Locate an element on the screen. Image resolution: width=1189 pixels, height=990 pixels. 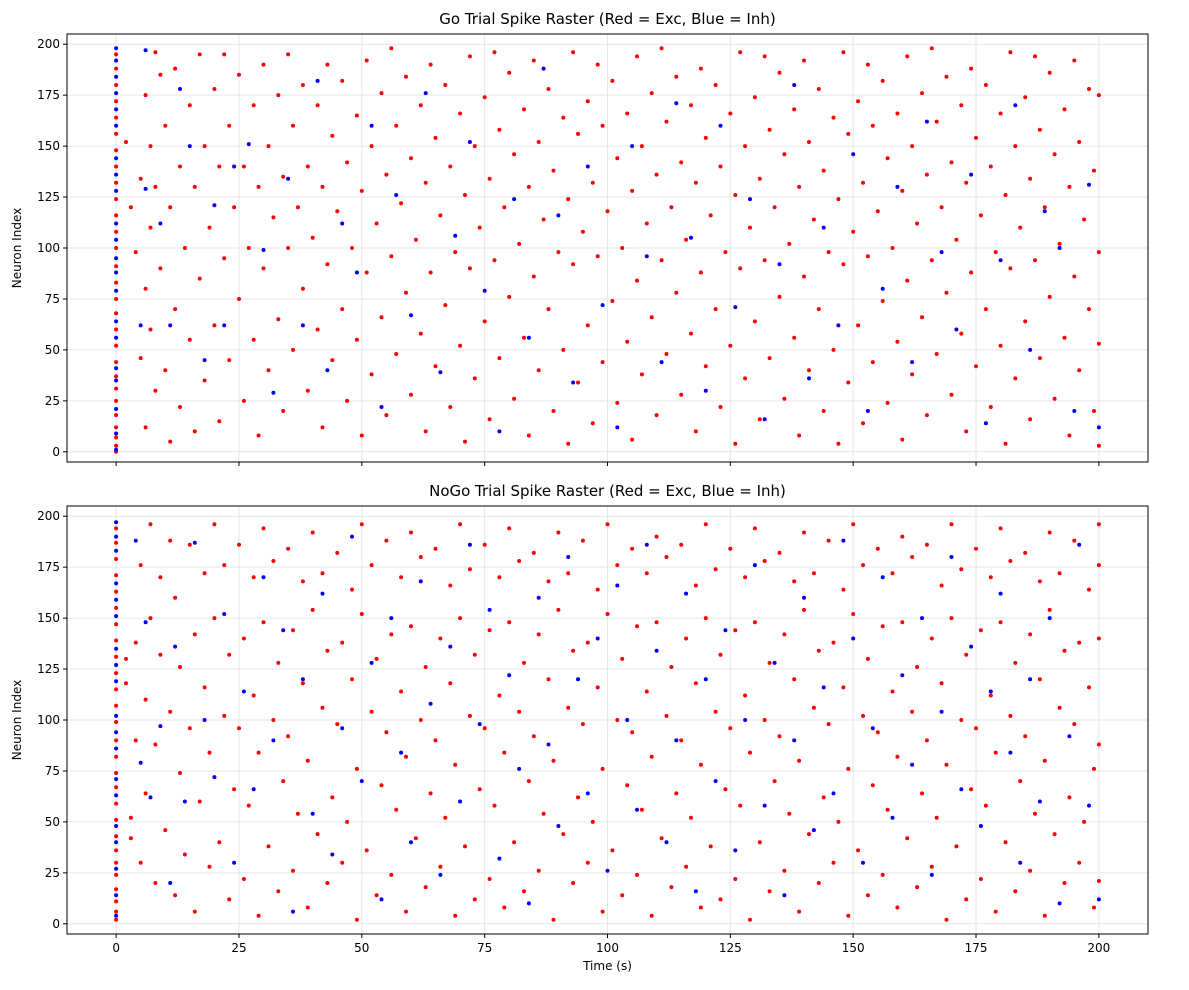
y-tick-label: 0 is located at coordinates (56, 924).